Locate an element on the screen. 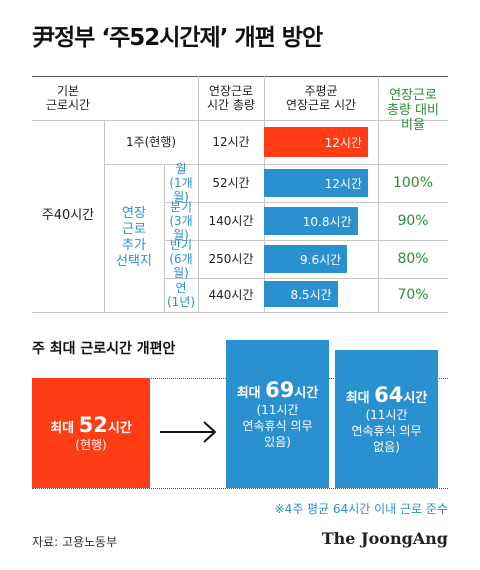 This screenshot has height=570, width=480. option-69-number: 69 is located at coordinates (280, 390).